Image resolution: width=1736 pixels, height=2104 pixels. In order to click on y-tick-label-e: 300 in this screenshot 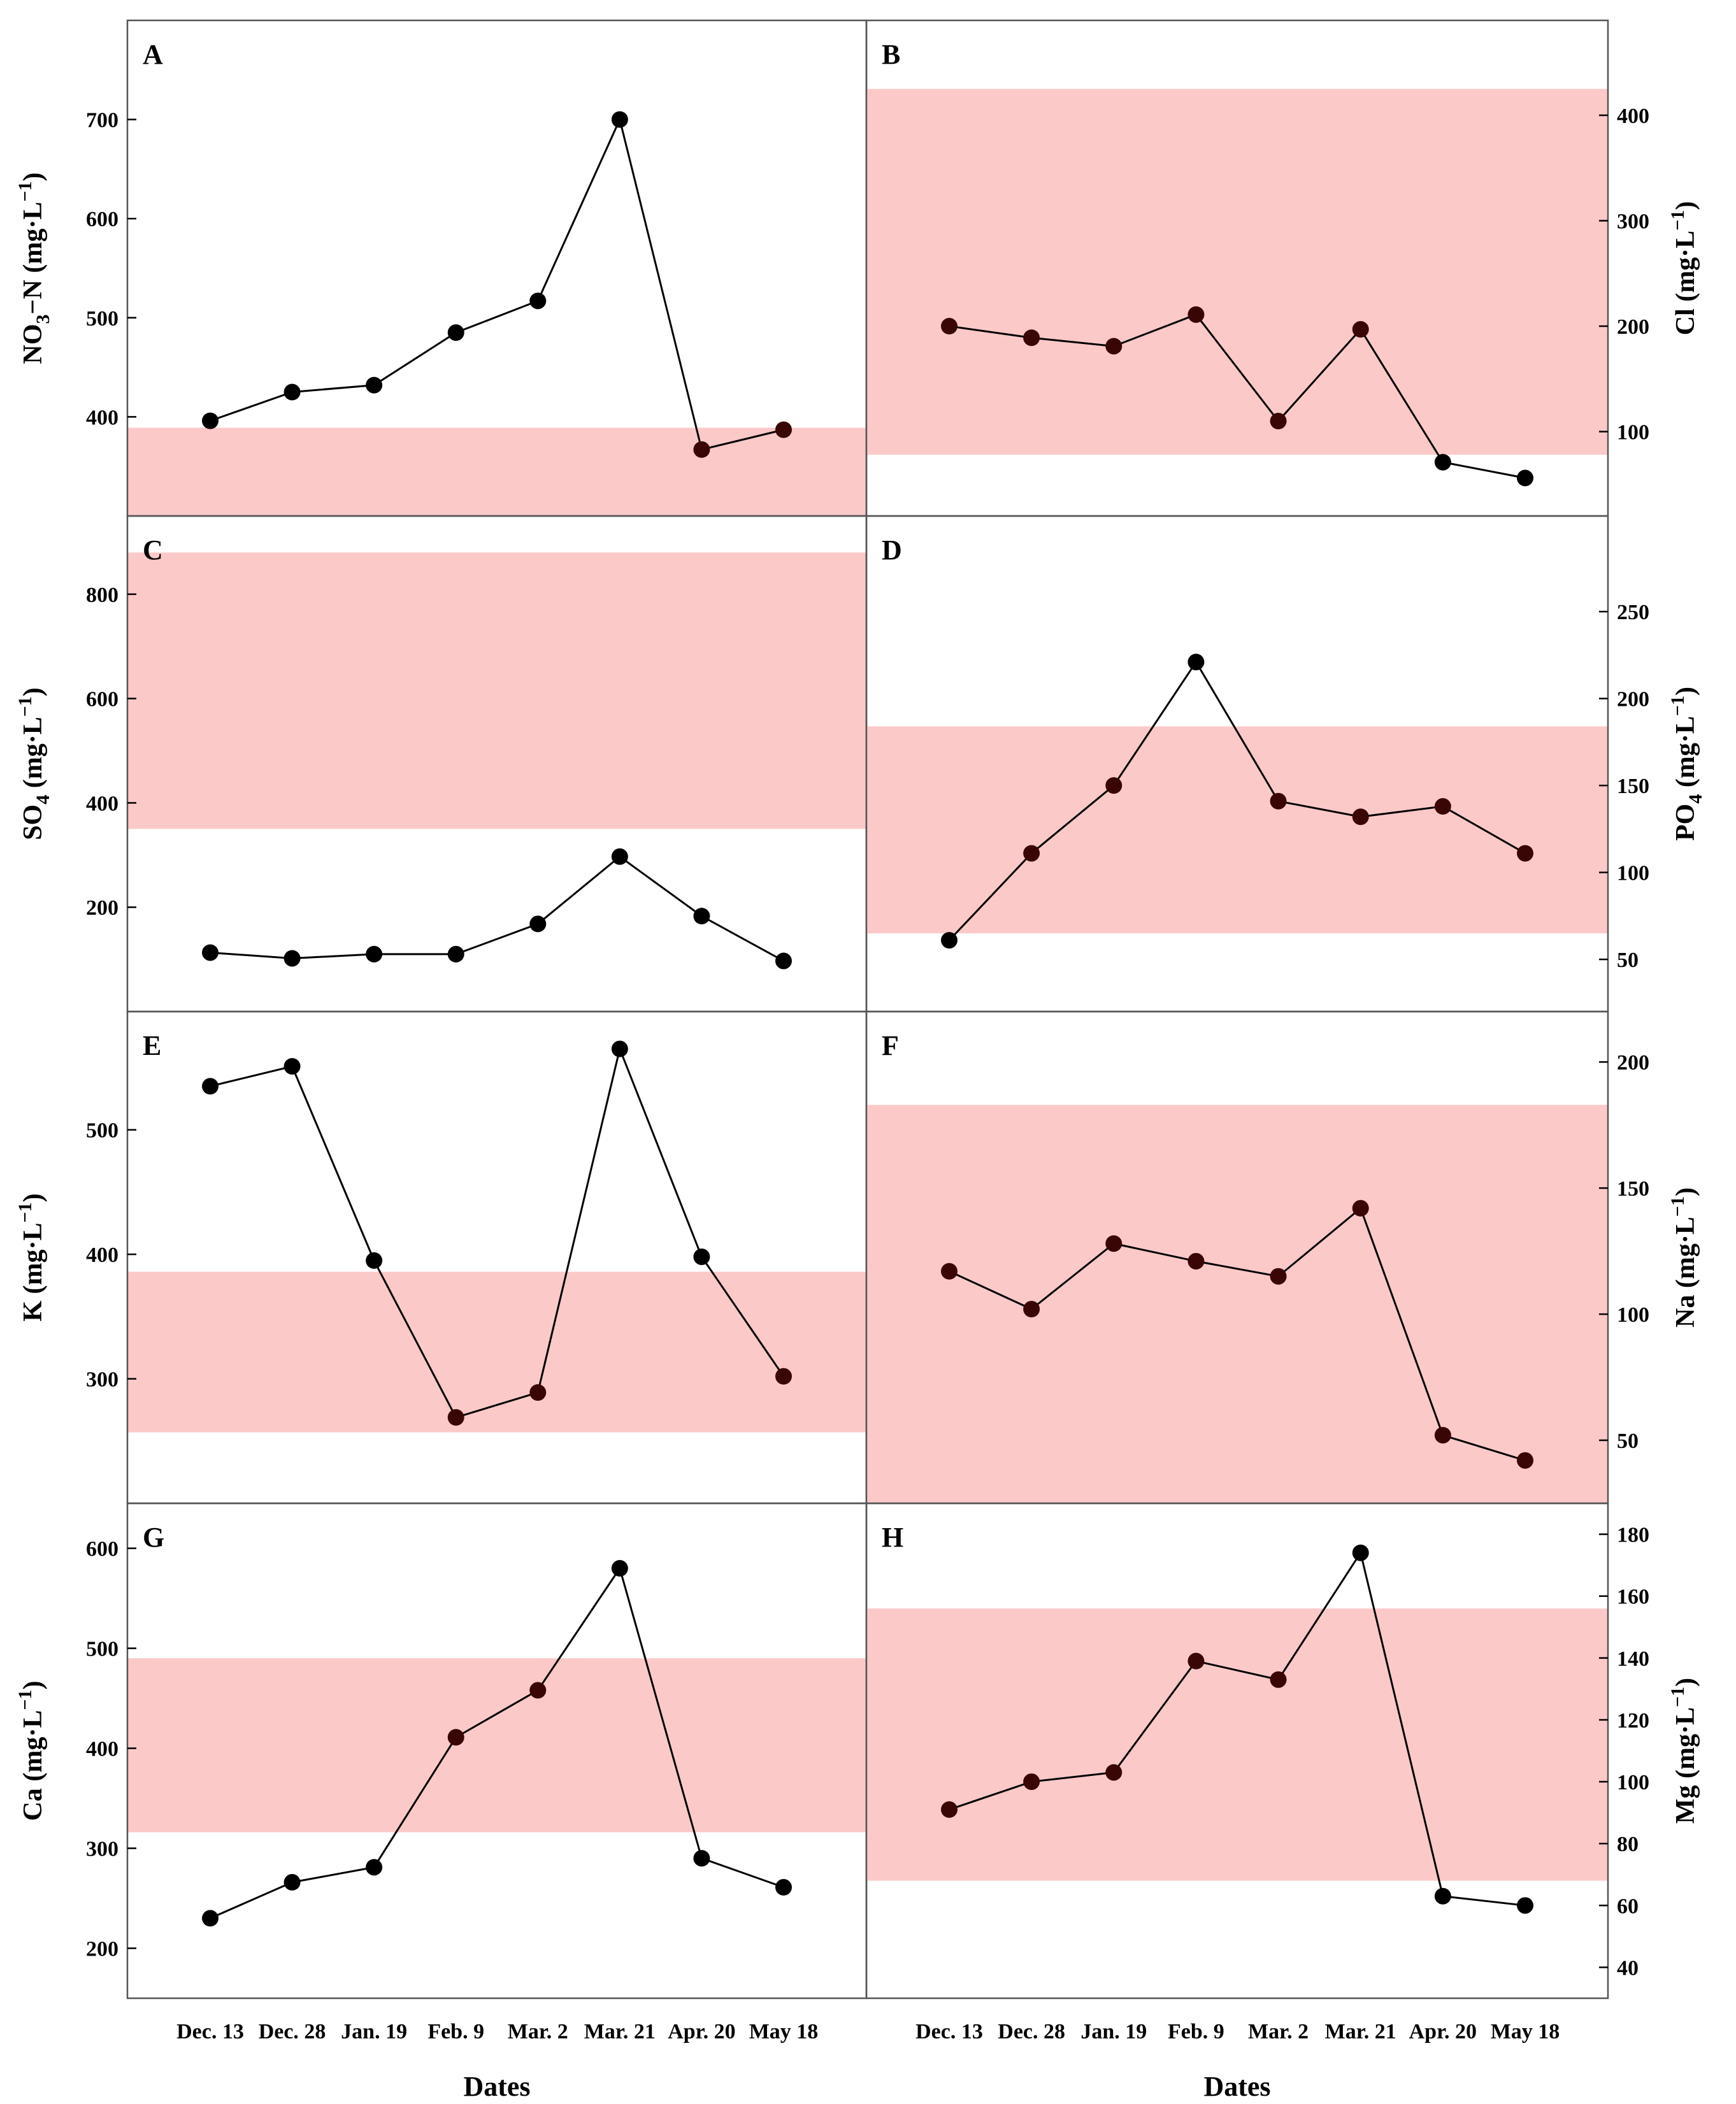, I will do `click(102, 1380)`.